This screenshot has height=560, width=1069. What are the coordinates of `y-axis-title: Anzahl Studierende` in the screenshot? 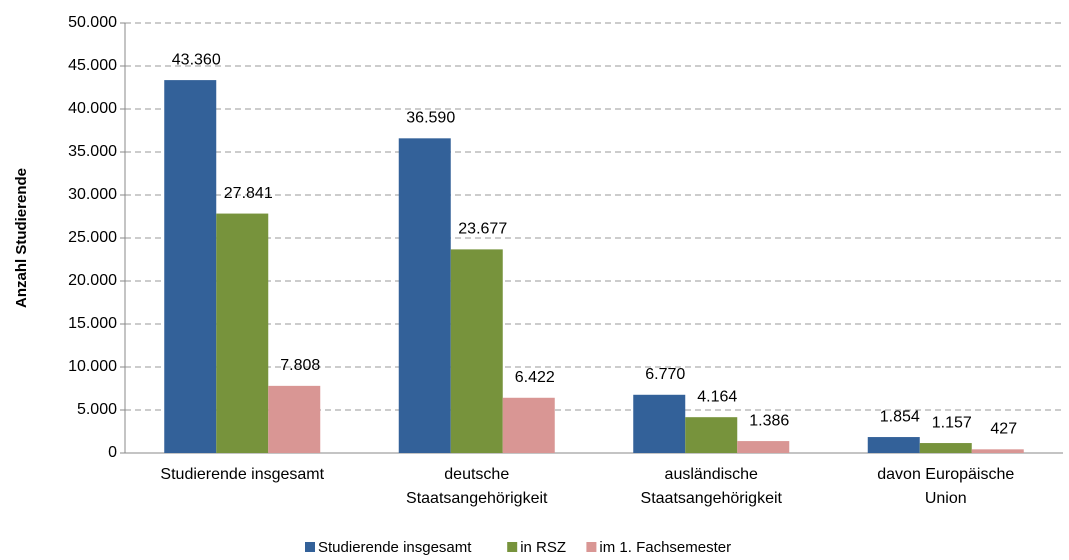 It's located at (21, 238).